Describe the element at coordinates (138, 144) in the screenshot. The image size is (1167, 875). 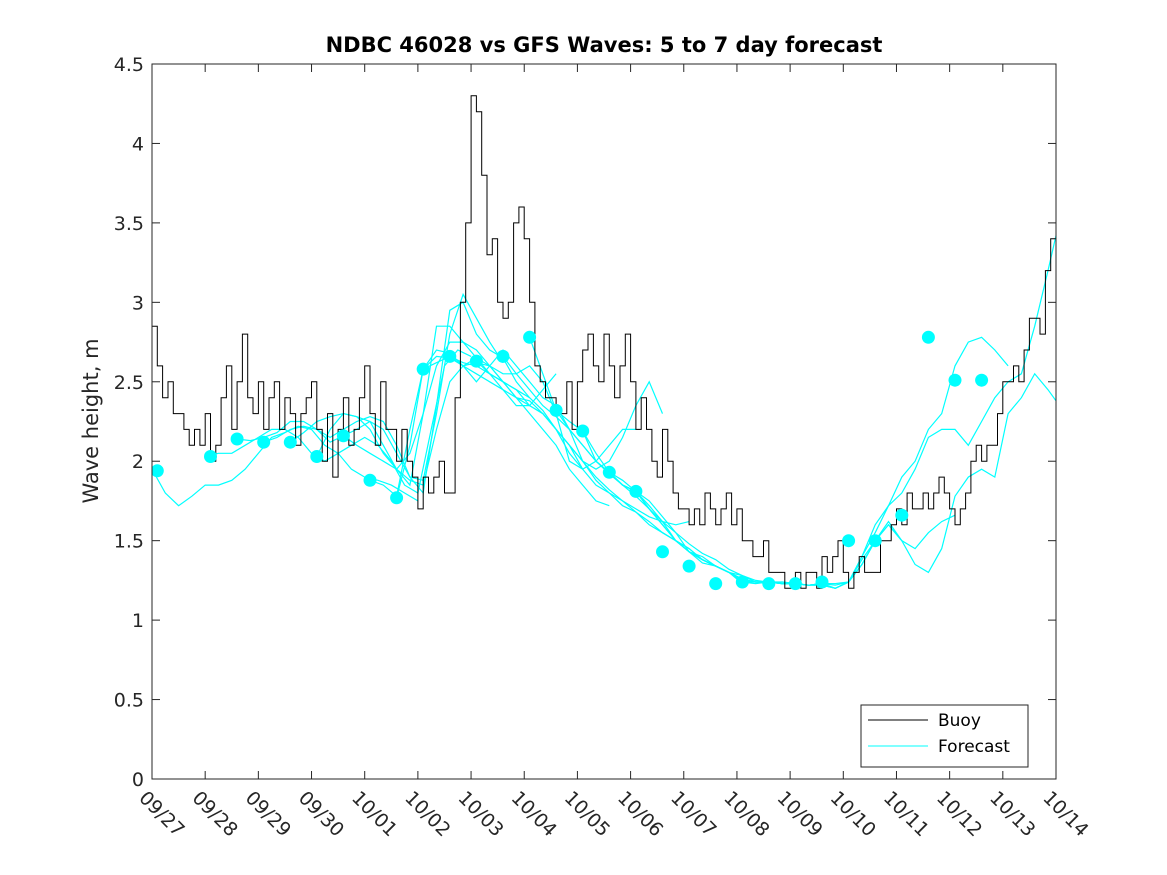
I see `y-tick-label: 4` at that location.